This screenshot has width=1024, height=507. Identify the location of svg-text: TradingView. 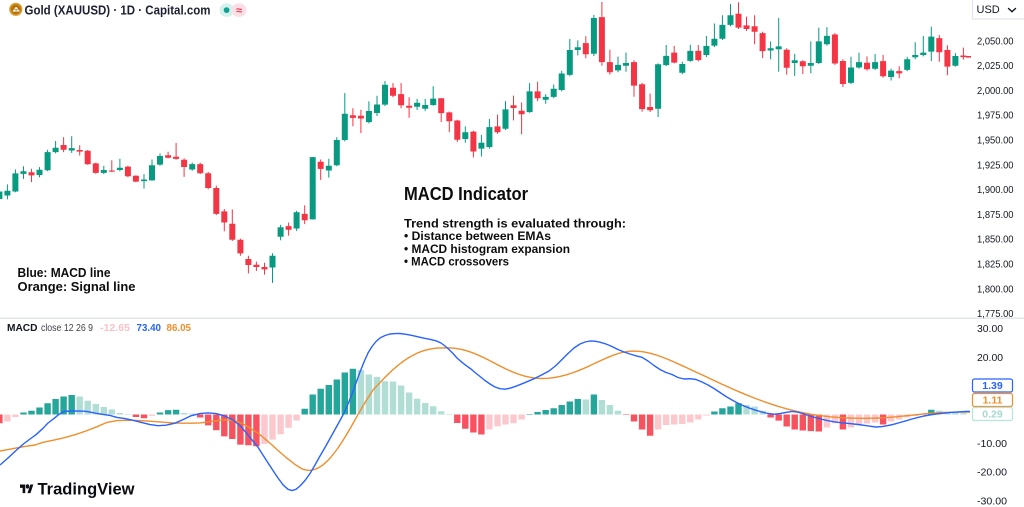
(86, 490).